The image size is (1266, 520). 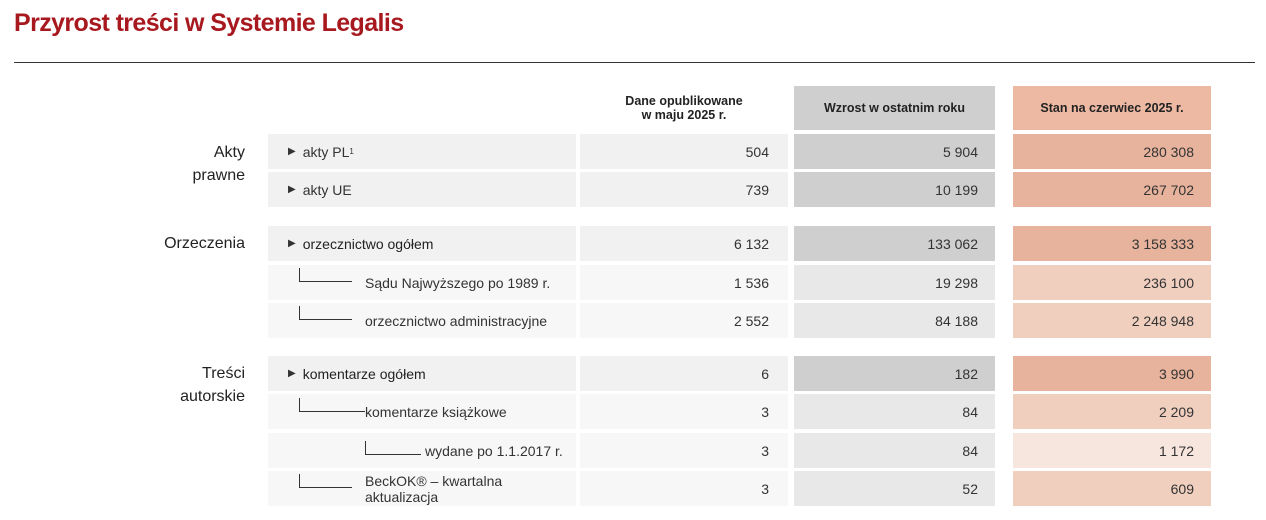 What do you see at coordinates (1112, 243) in the screenshot?
I see `cell-state: 3 158 333` at bounding box center [1112, 243].